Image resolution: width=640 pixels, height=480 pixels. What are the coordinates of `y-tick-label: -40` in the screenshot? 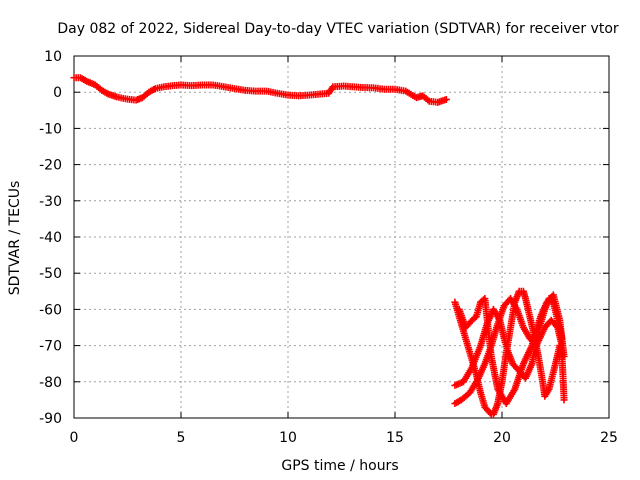 It's located at (50, 238).